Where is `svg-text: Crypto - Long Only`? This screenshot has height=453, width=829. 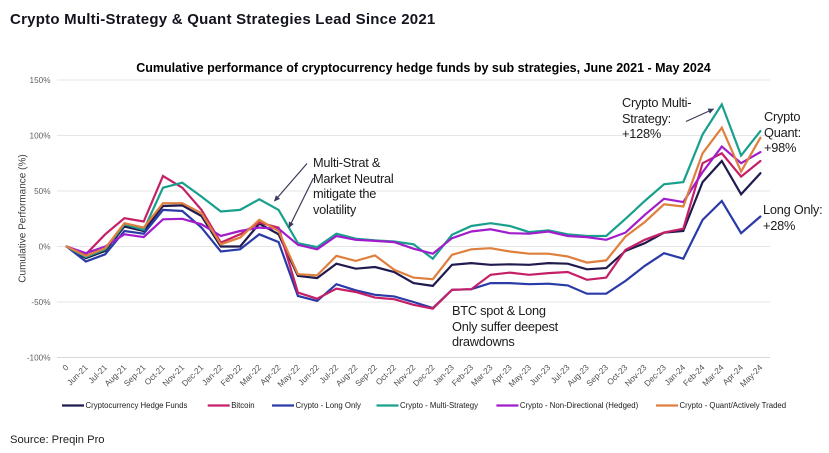
svg-text: Crypto - Long Only is located at coordinates (329, 405).